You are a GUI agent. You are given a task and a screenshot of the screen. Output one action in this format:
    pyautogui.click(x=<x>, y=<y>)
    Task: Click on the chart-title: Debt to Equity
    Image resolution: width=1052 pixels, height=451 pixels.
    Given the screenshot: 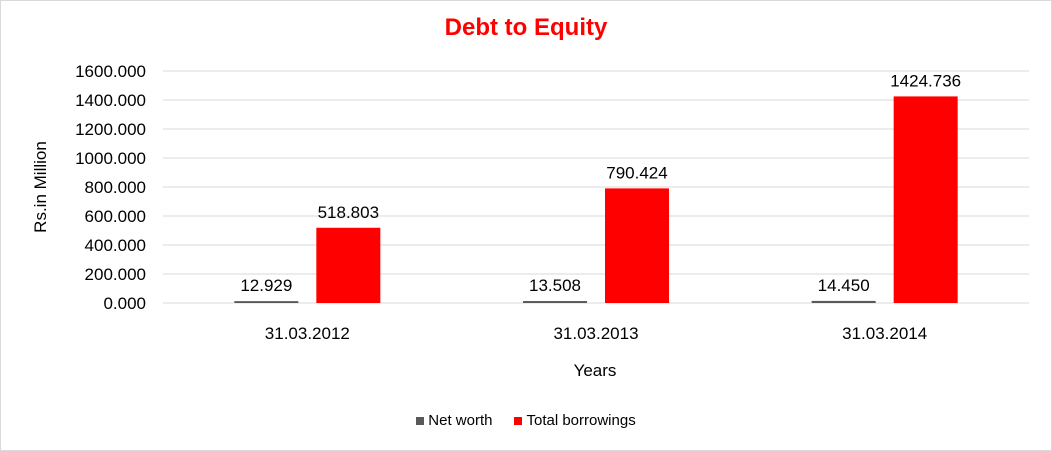 What is the action you would take?
    pyautogui.click(x=526, y=27)
    